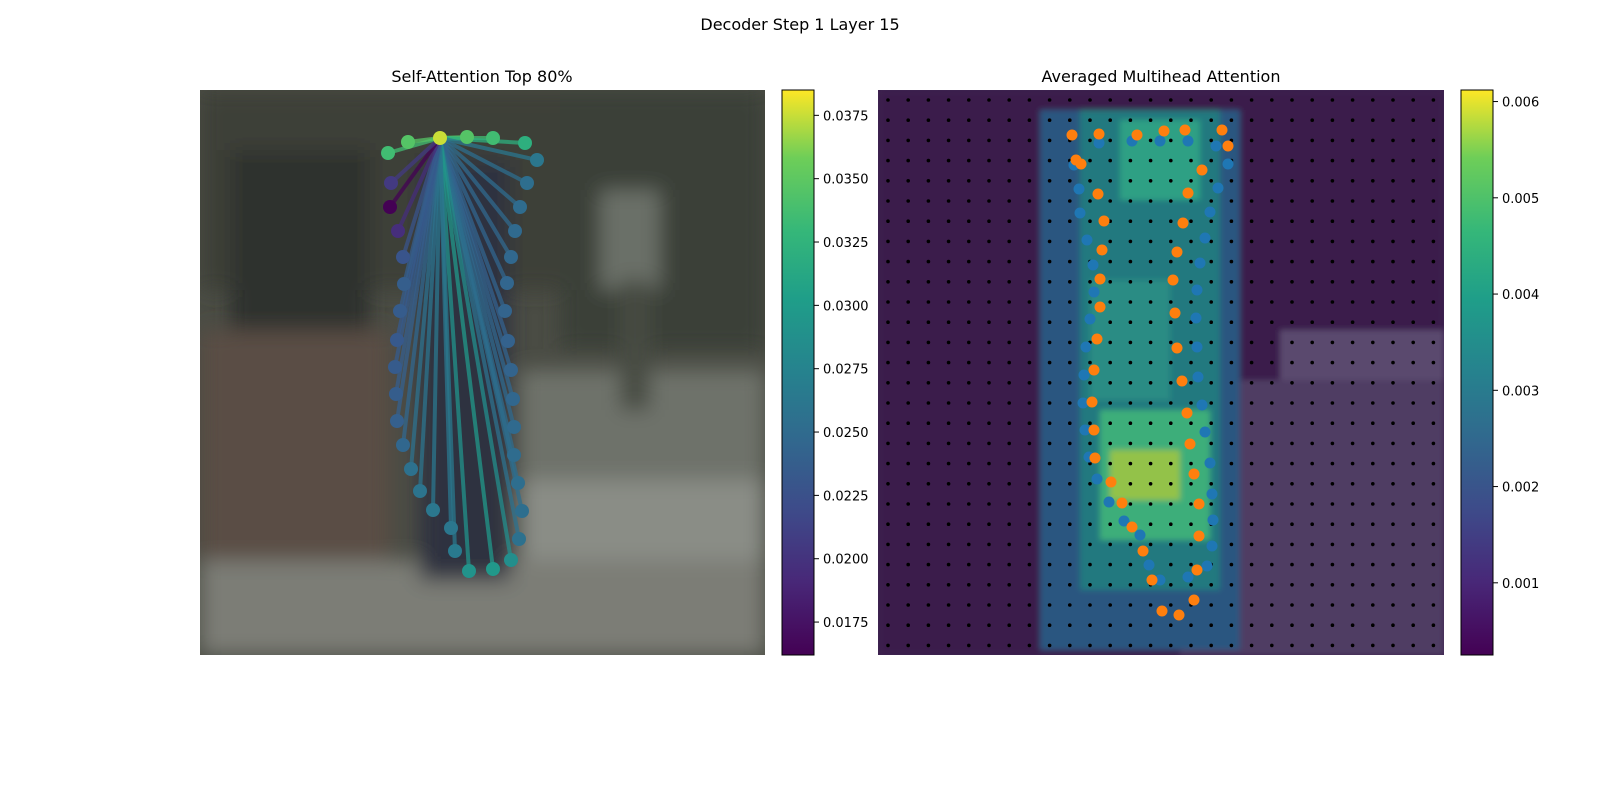 The image size is (1600, 804). What do you see at coordinates (1499, 372) in the screenshot?
I see `right-colorbar: 0.001 0.002 0.003 0.004 0.005 0.006` at bounding box center [1499, 372].